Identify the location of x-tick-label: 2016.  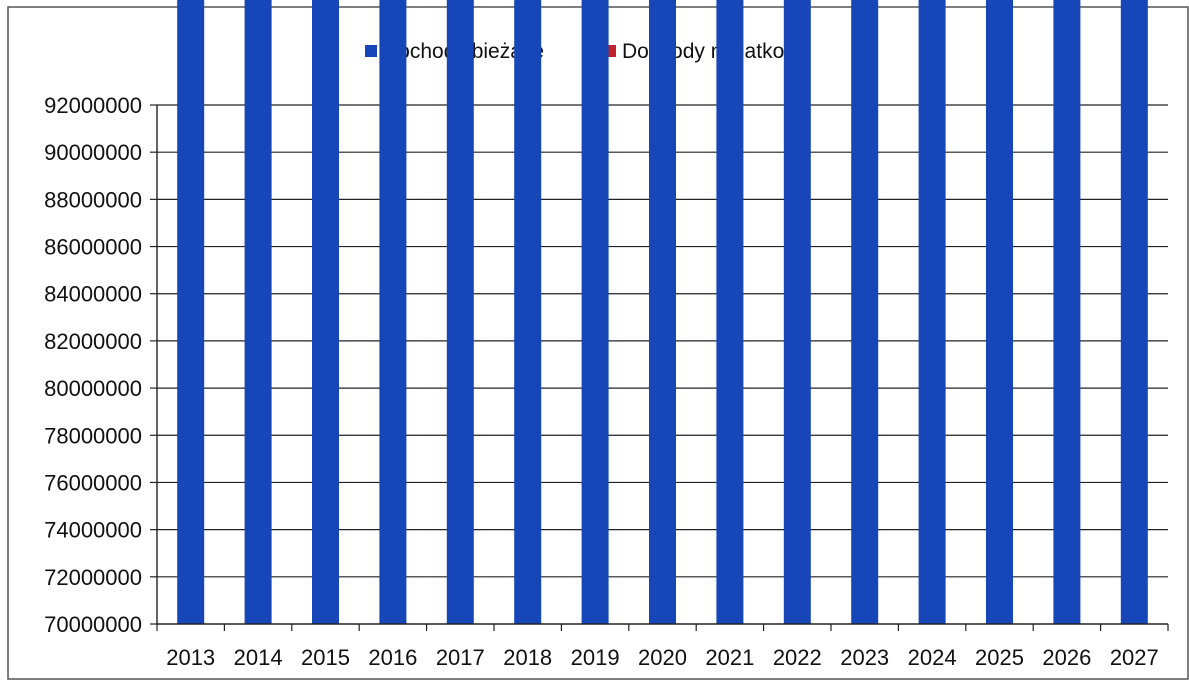
(392, 657).